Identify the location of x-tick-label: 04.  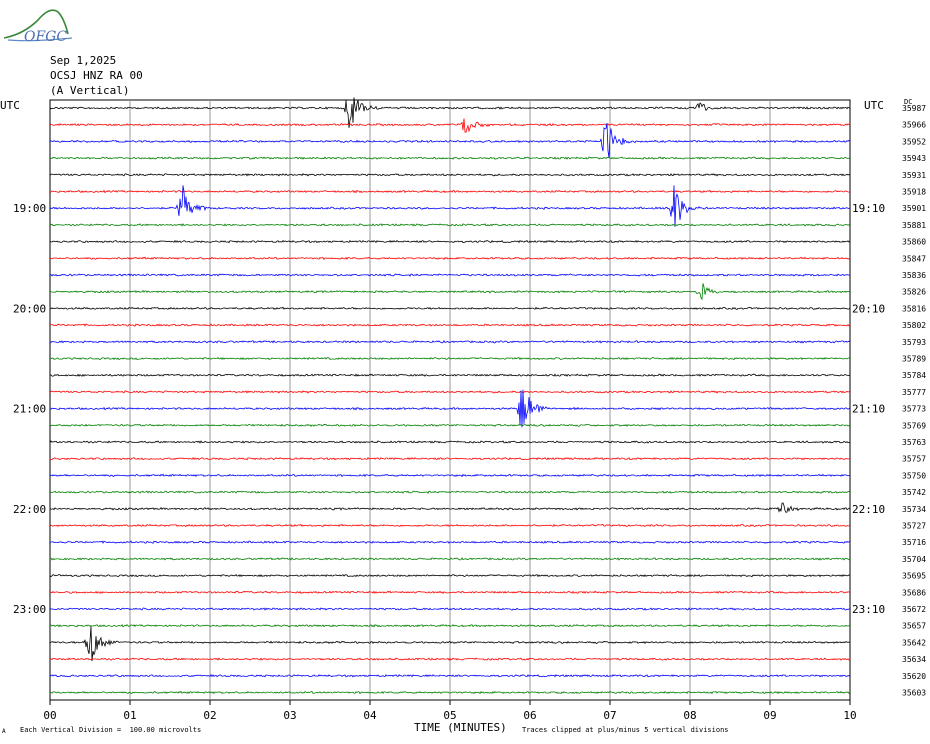
(370, 715).